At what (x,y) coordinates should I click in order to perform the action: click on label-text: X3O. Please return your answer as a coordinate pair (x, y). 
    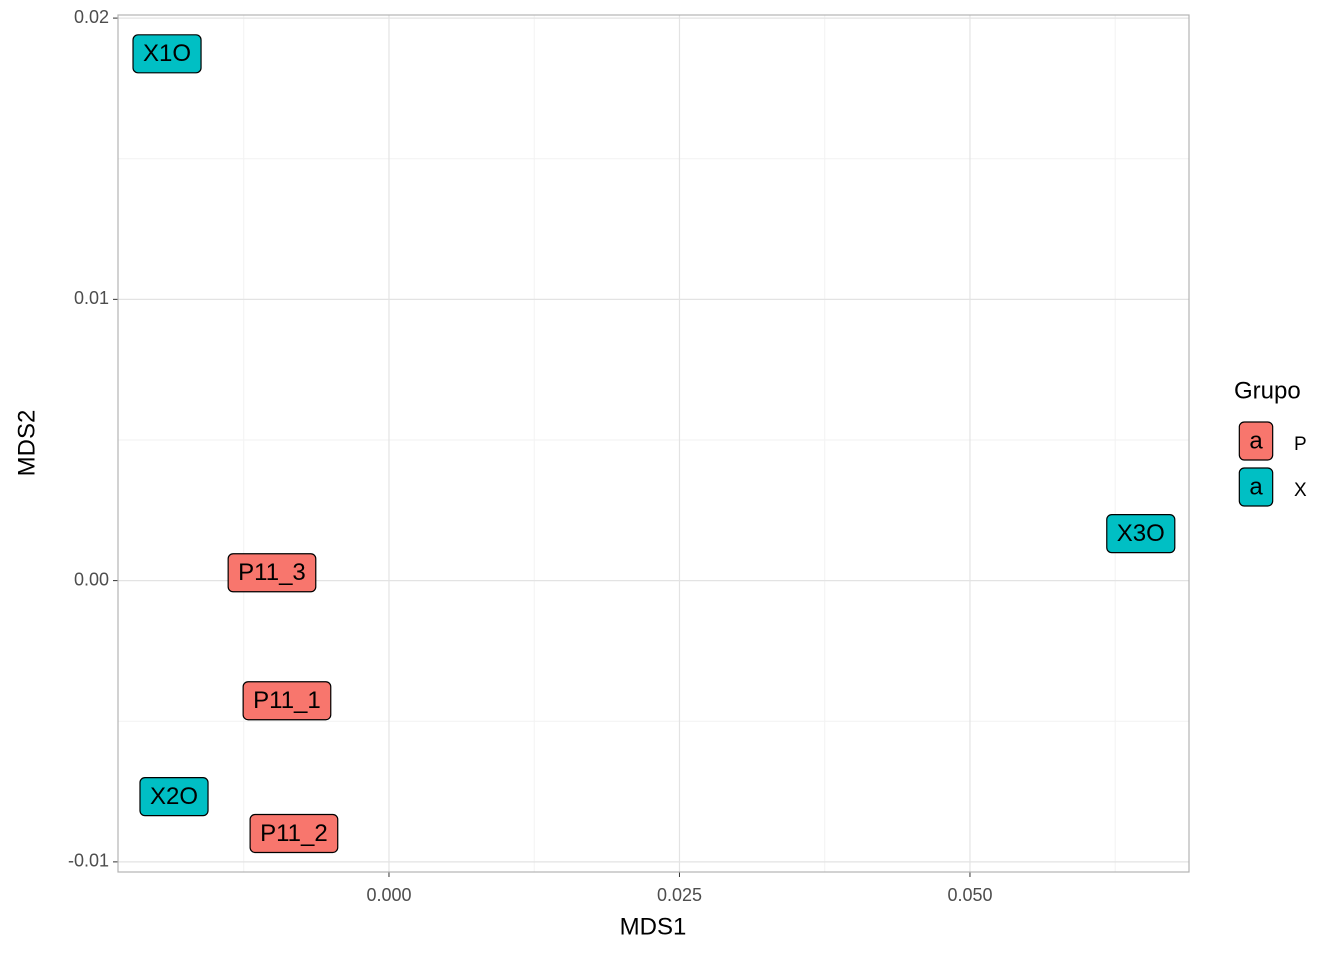
    Looking at the image, I should click on (1141, 533).